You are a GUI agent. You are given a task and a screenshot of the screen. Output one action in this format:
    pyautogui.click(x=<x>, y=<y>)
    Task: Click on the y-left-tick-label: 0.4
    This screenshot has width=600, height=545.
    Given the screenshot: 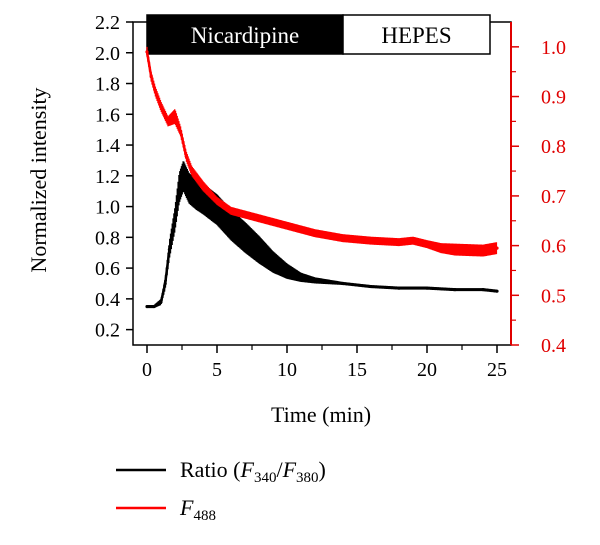 What is the action you would take?
    pyautogui.click(x=107, y=300)
    